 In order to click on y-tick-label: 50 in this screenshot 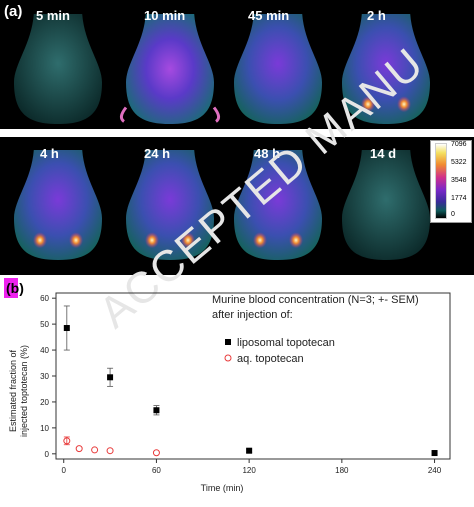, I will do `click(44, 324)`.